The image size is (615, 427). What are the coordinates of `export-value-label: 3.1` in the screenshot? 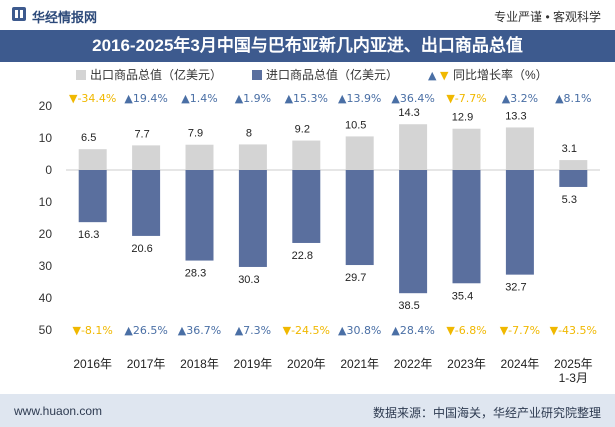 It's located at (569, 149).